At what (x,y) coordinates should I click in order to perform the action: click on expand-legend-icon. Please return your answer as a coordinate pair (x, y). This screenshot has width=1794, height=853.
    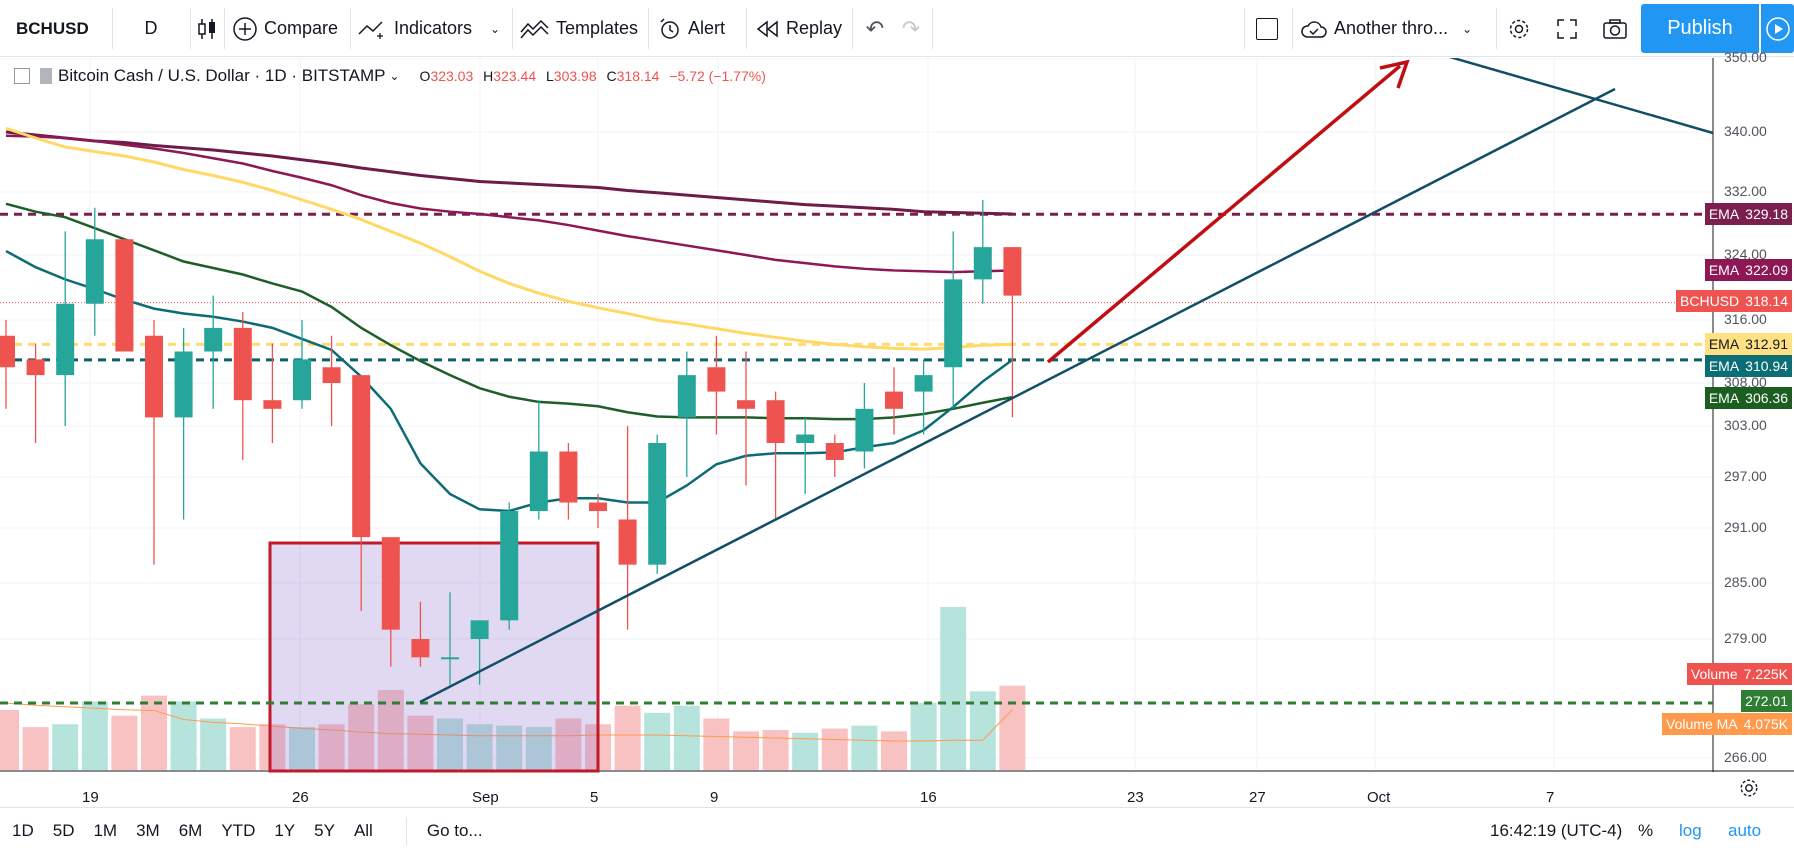
    Looking at the image, I should click on (22, 76).